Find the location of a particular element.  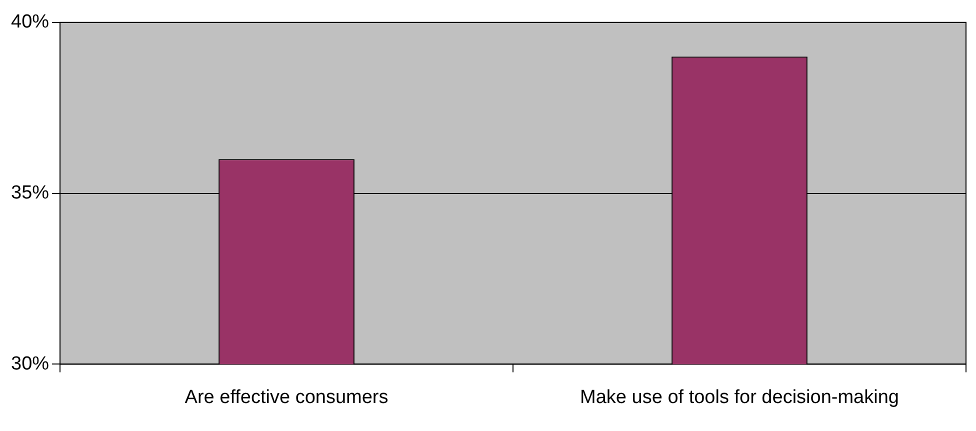

y-tick-label: 40% is located at coordinates (30, 22).